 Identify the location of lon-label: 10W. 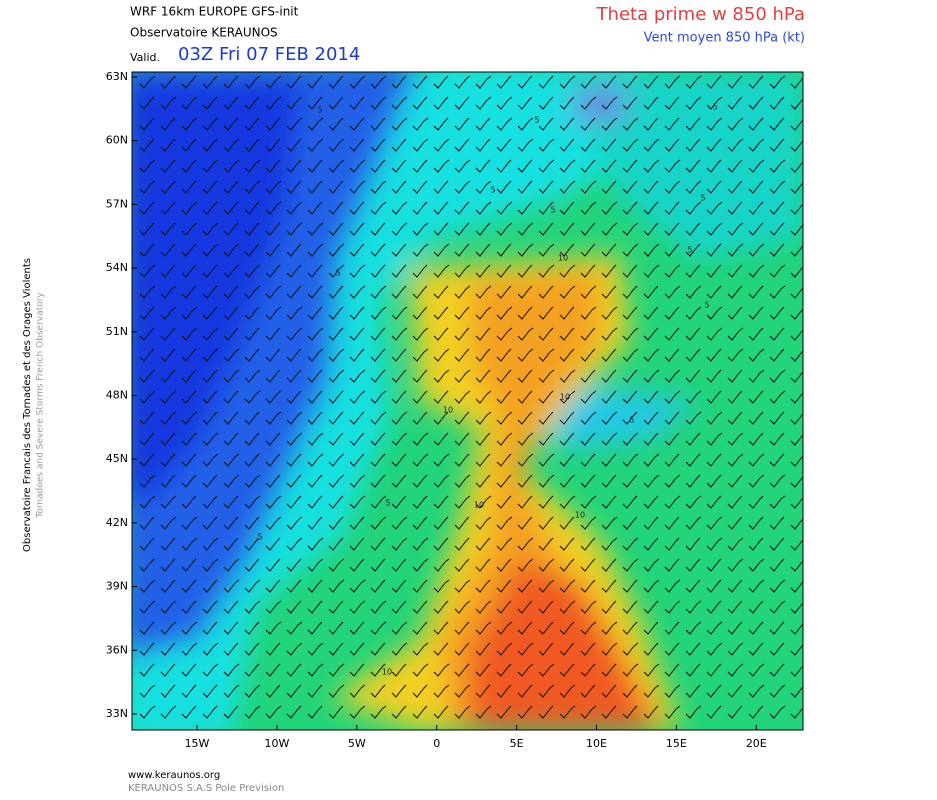
(276, 743).